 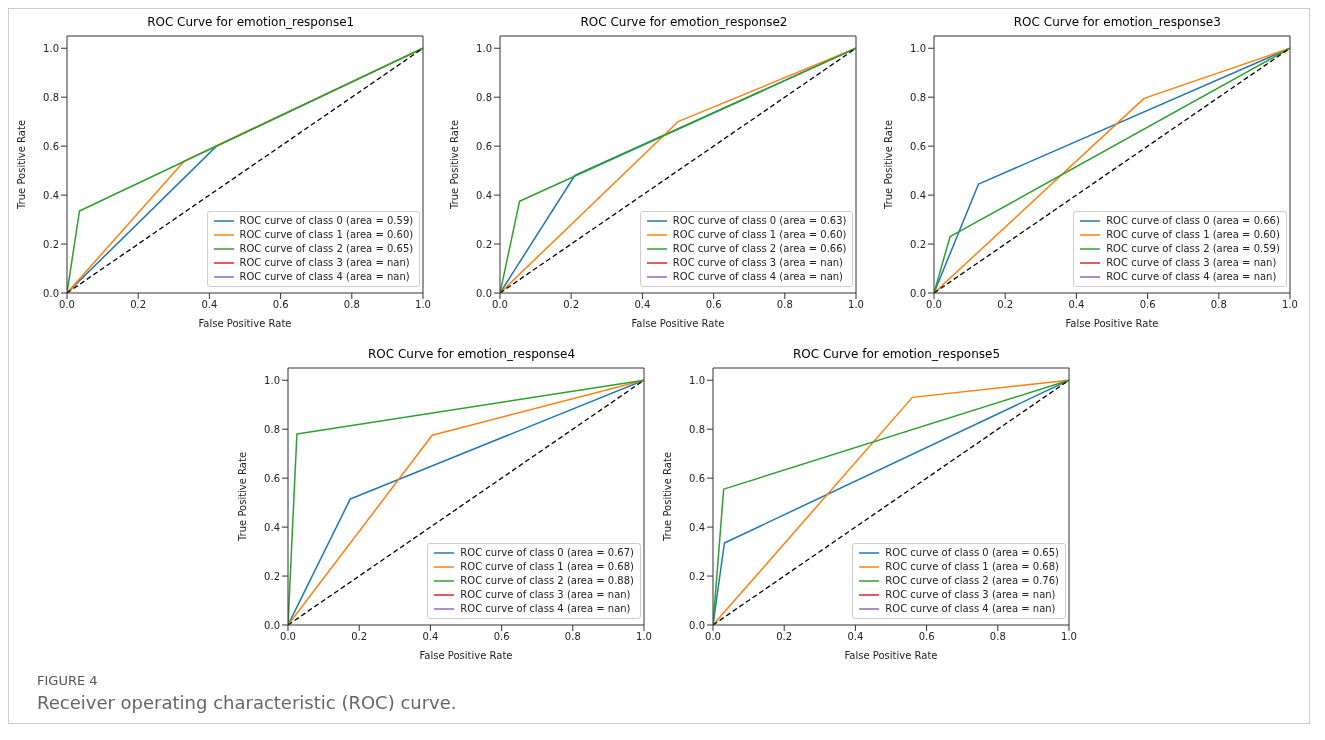 I want to click on chart-title: ROC Curve for emotion_response2, so click(x=684, y=23).